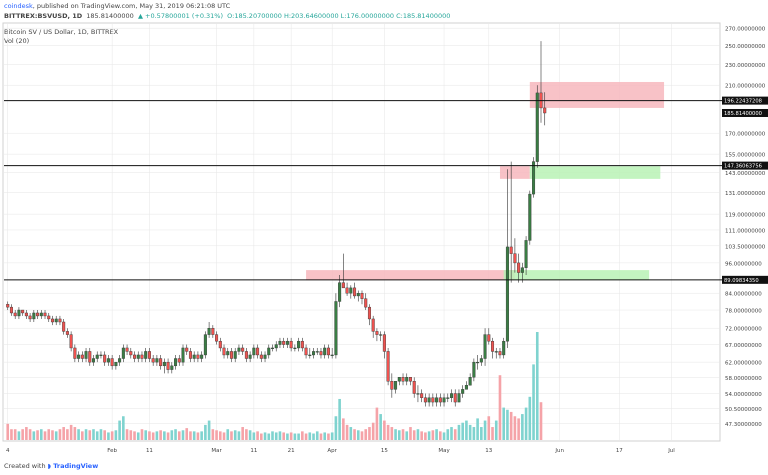 The image size is (768, 475). I want to click on y-tick-label: 47.30000000, so click(743, 425).